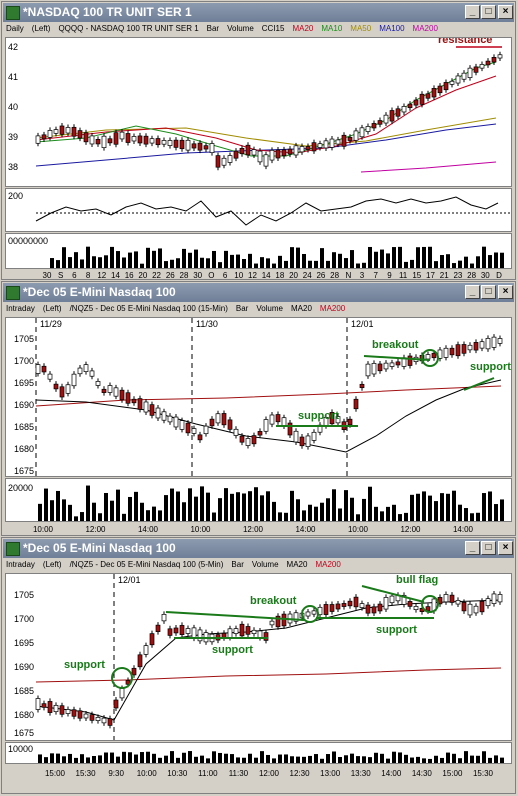 This screenshot has width=518, height=796. I want to click on axis-tick: 11:00, so click(208, 773).